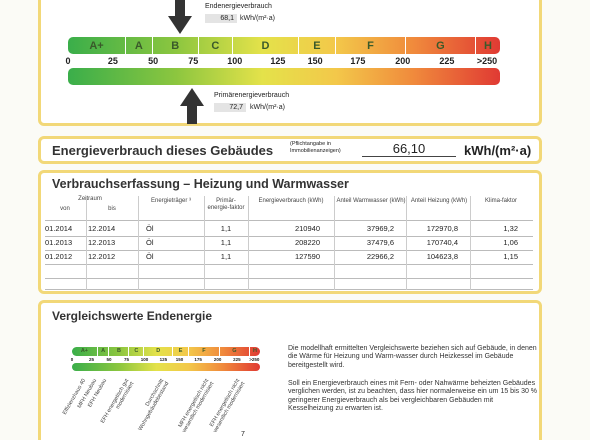 This screenshot has width=590, height=440. I want to click on cell: 37479,6, so click(380, 242).